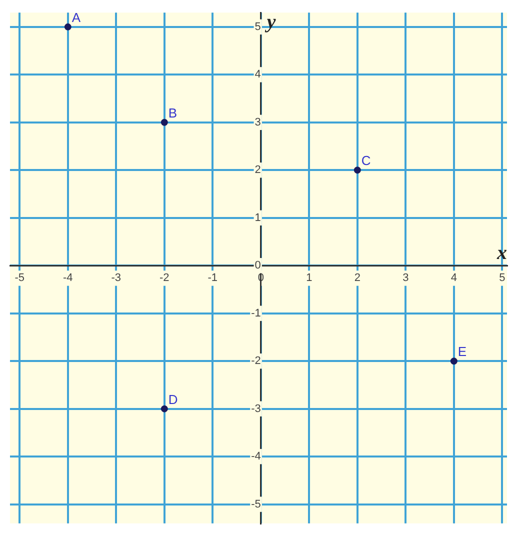 This screenshot has height=536, width=512. Describe the element at coordinates (173, 112) in the screenshot. I see `annotation: B` at that location.